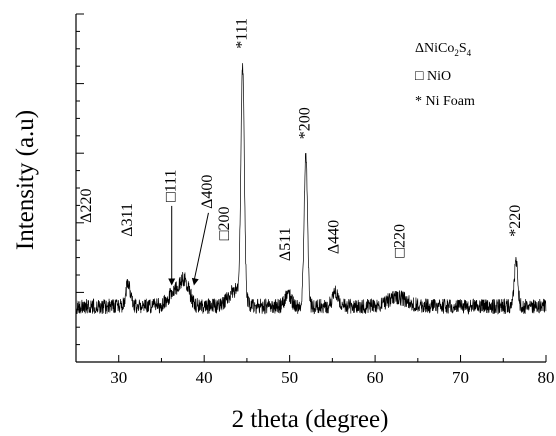  Describe the element at coordinates (332, 377) in the screenshot. I see `x-axis-tick-labels: 30 40 50 60 70 80` at that location.